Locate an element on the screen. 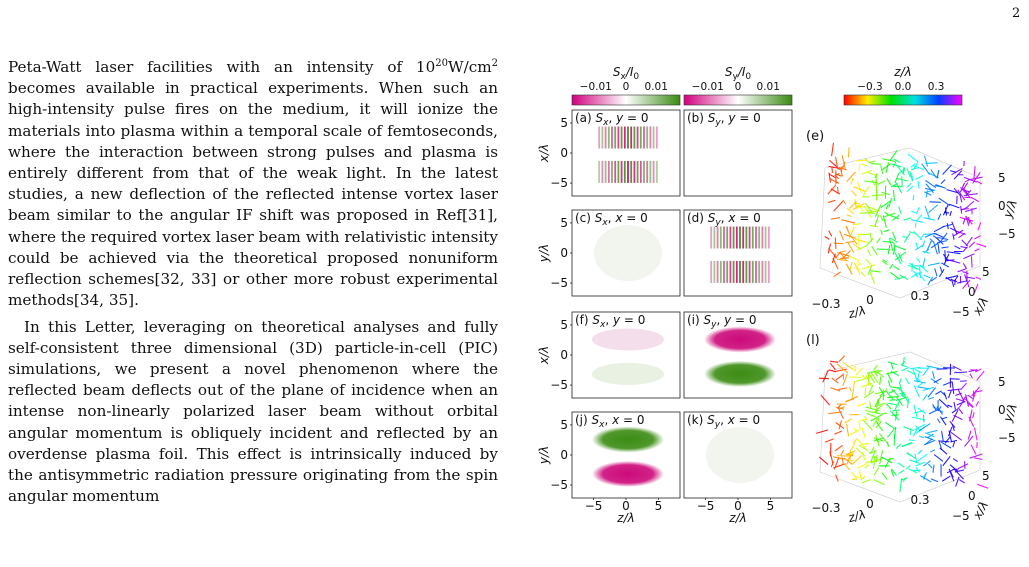  panel-8: (k) Sy, x = 0 −5 0 5 z/λ is located at coordinates (738, 468).